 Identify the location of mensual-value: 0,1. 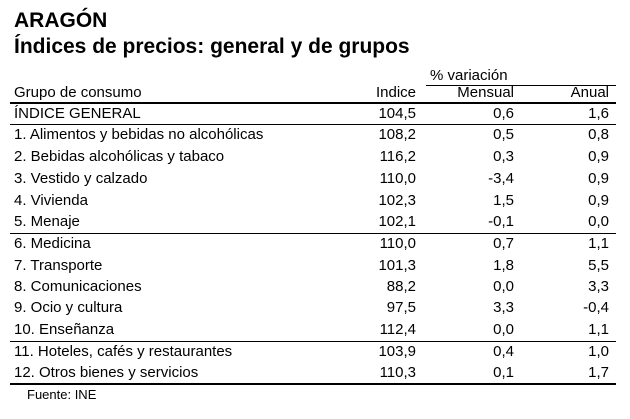
(503, 372).